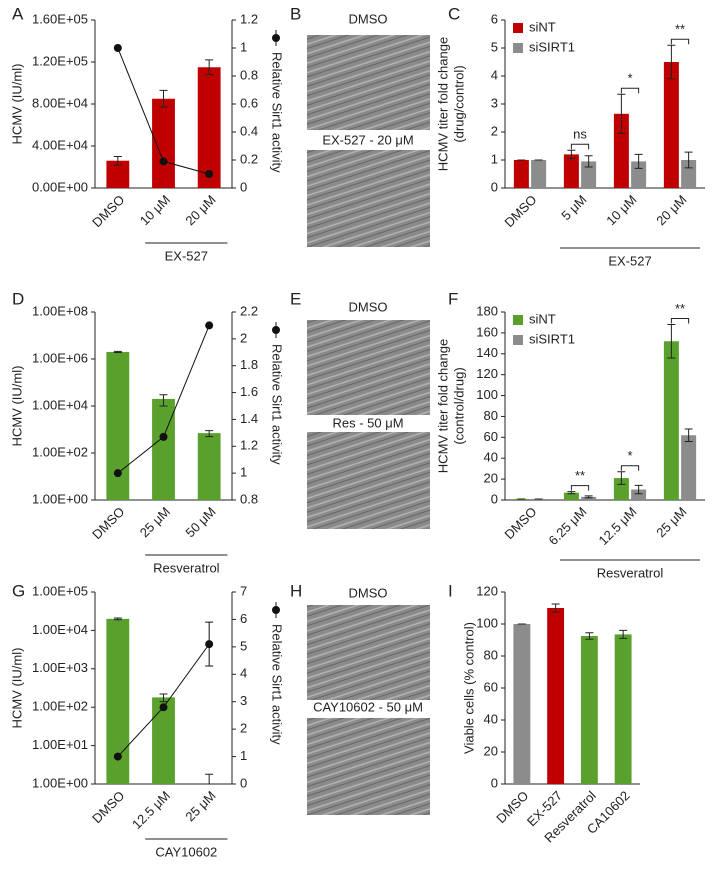  What do you see at coordinates (295, 298) in the screenshot?
I see `panel-letter: E` at bounding box center [295, 298].